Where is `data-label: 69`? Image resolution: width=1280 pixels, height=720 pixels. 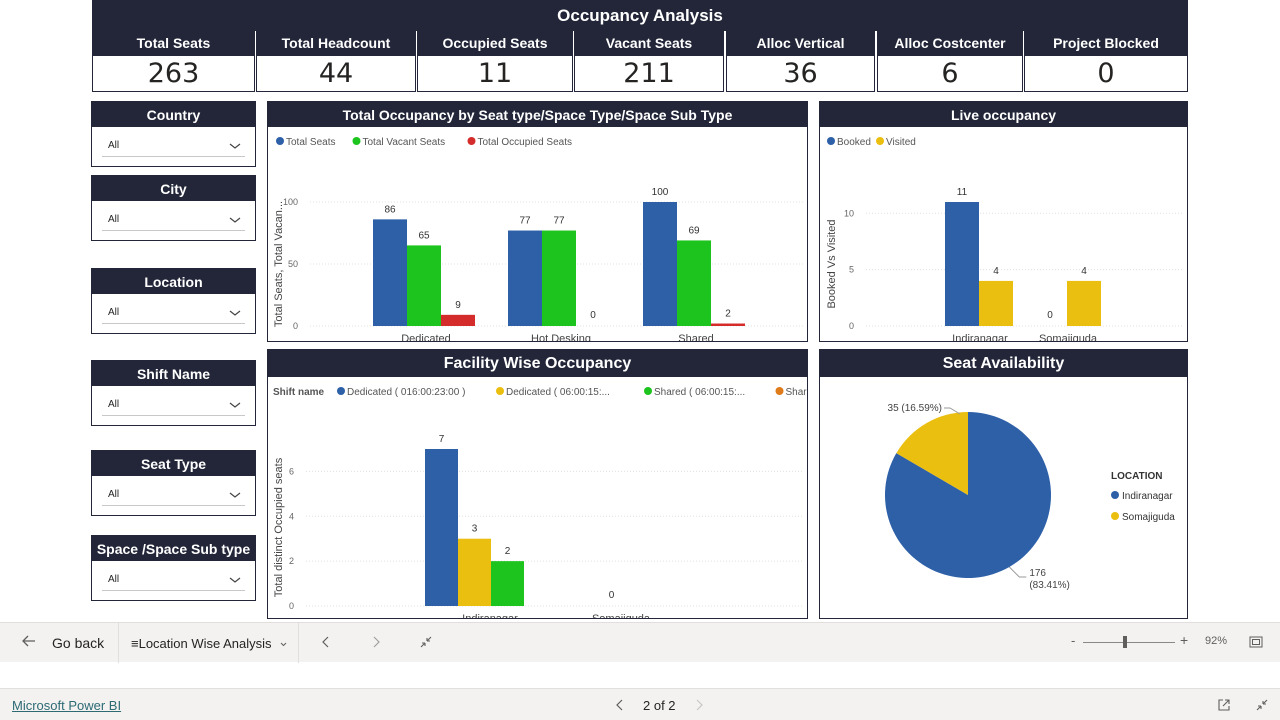 data-label: 69 is located at coordinates (694, 230).